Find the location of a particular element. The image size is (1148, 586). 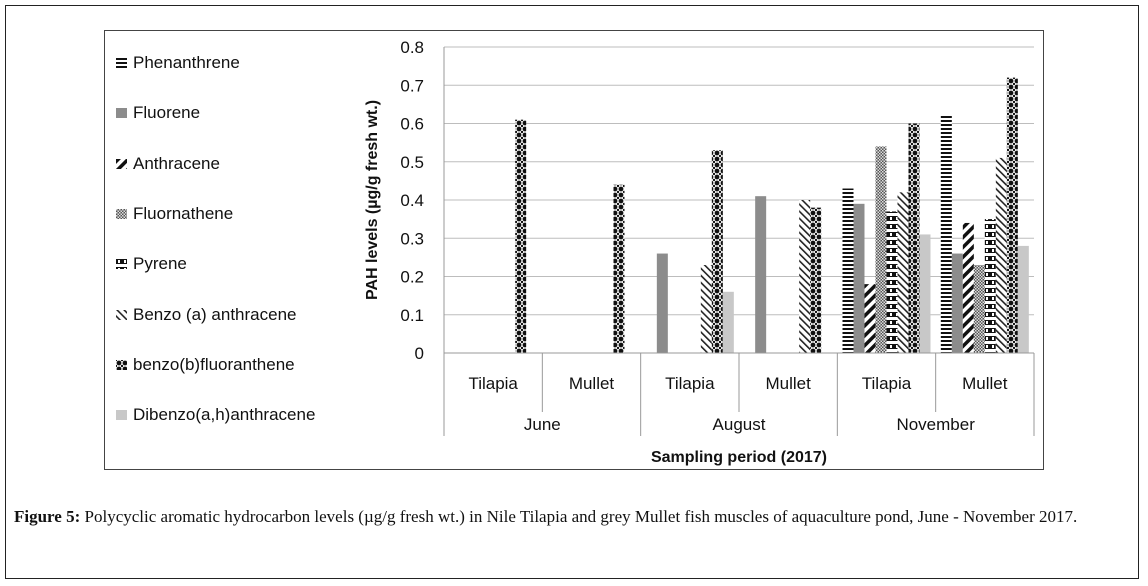

legend-label: Benzo (a) anthracene is located at coordinates (215, 314).